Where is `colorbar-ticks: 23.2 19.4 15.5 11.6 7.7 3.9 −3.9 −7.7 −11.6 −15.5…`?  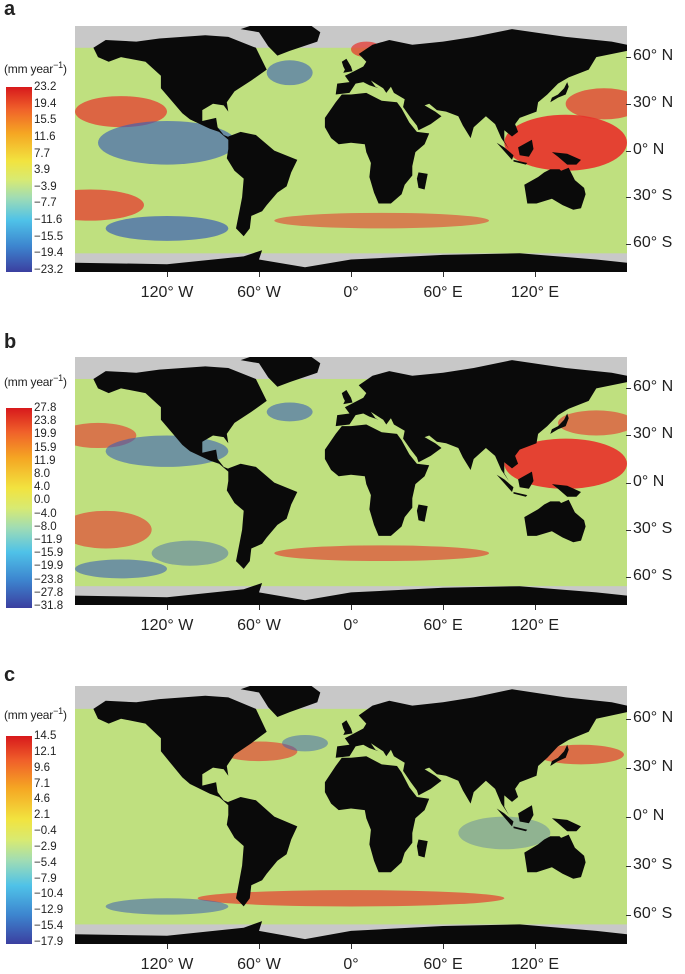
colorbar-ticks: 23.2 19.4 15.5 11.6 7.7 3.9 −3.9 −7.7 −11.6 −15.5… is located at coordinates (54, 178).